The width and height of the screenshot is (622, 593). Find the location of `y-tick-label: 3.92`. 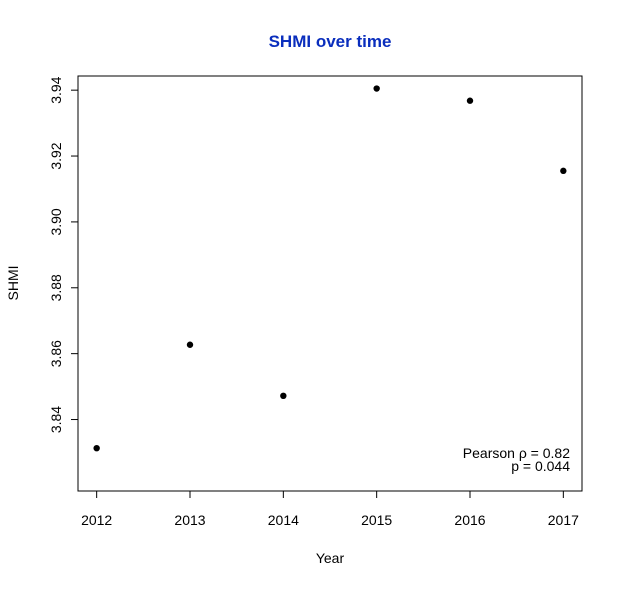

y-tick-label: 3.92 is located at coordinates (56, 155).